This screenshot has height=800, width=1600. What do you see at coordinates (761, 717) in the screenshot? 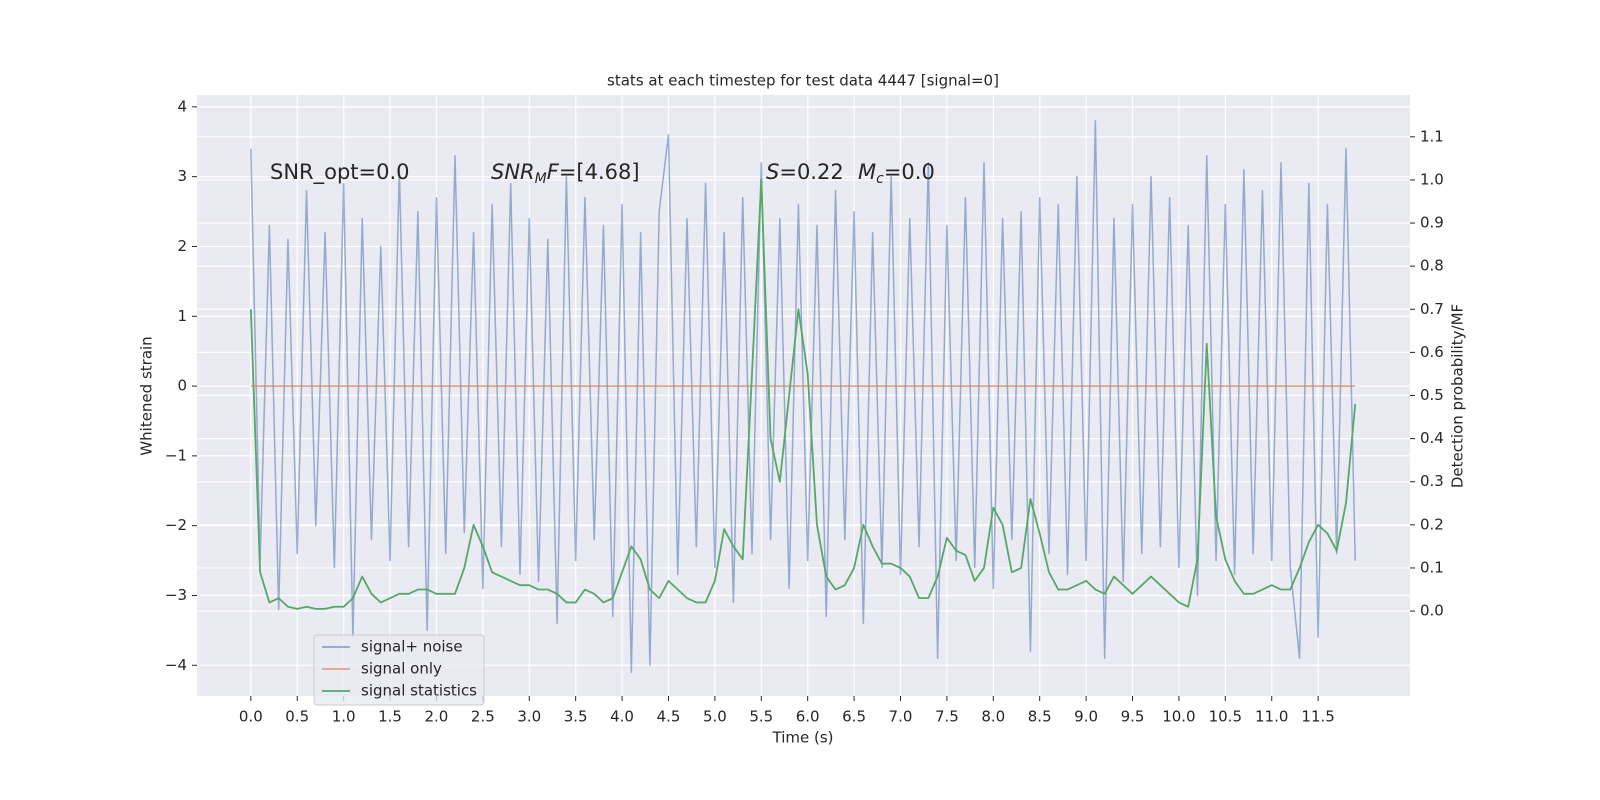
I see `x-tick-label: 5.5` at bounding box center [761, 717].